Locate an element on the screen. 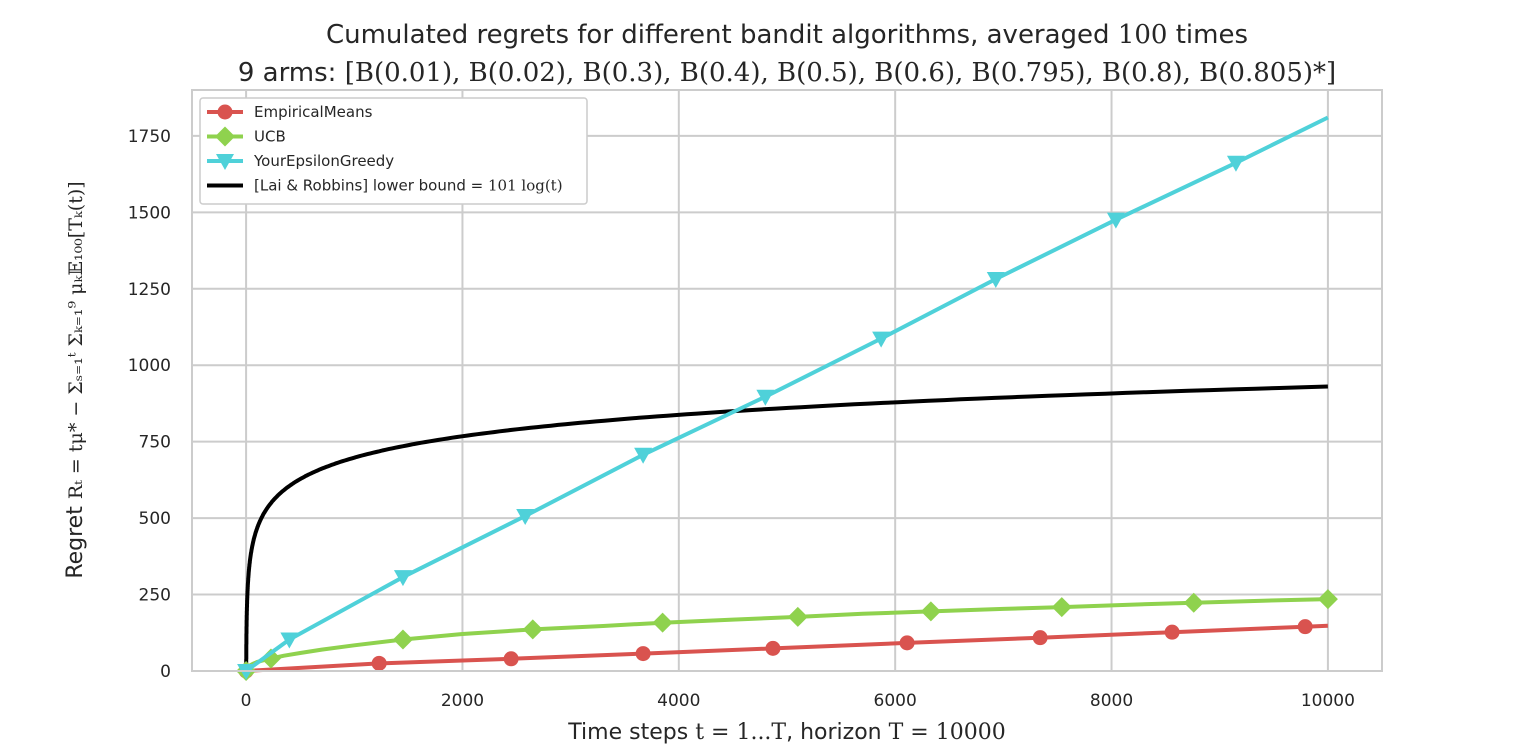 The width and height of the screenshot is (1536, 754). y-tick-label: 1500 is located at coordinates (149, 213).